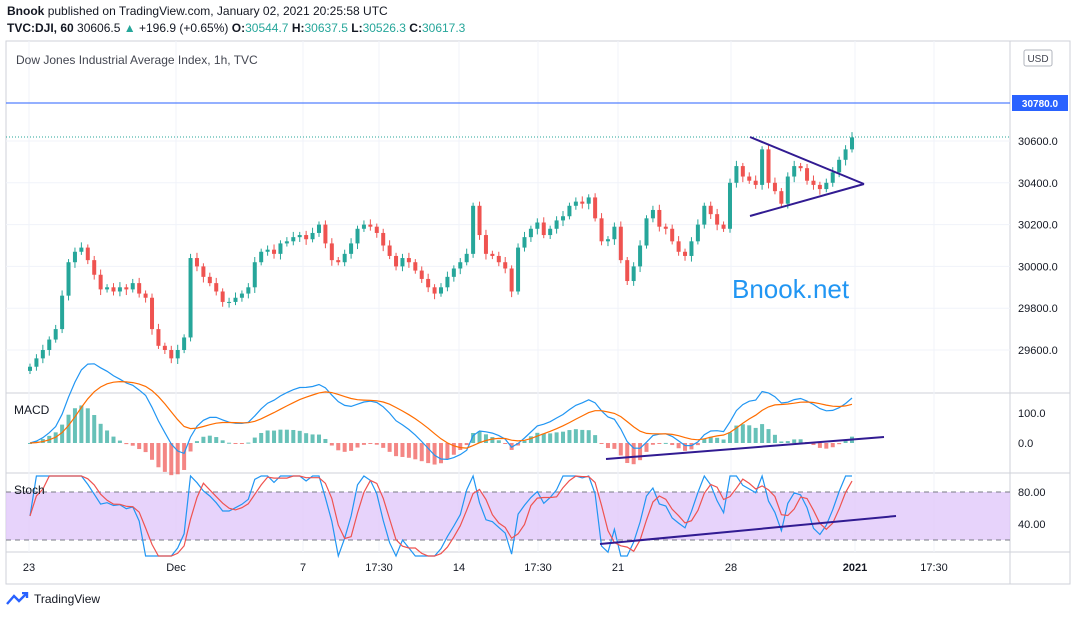 The image size is (1073, 618). Describe the element at coordinates (326, 28) in the screenshot. I see `high-value: 30637.5` at that location.